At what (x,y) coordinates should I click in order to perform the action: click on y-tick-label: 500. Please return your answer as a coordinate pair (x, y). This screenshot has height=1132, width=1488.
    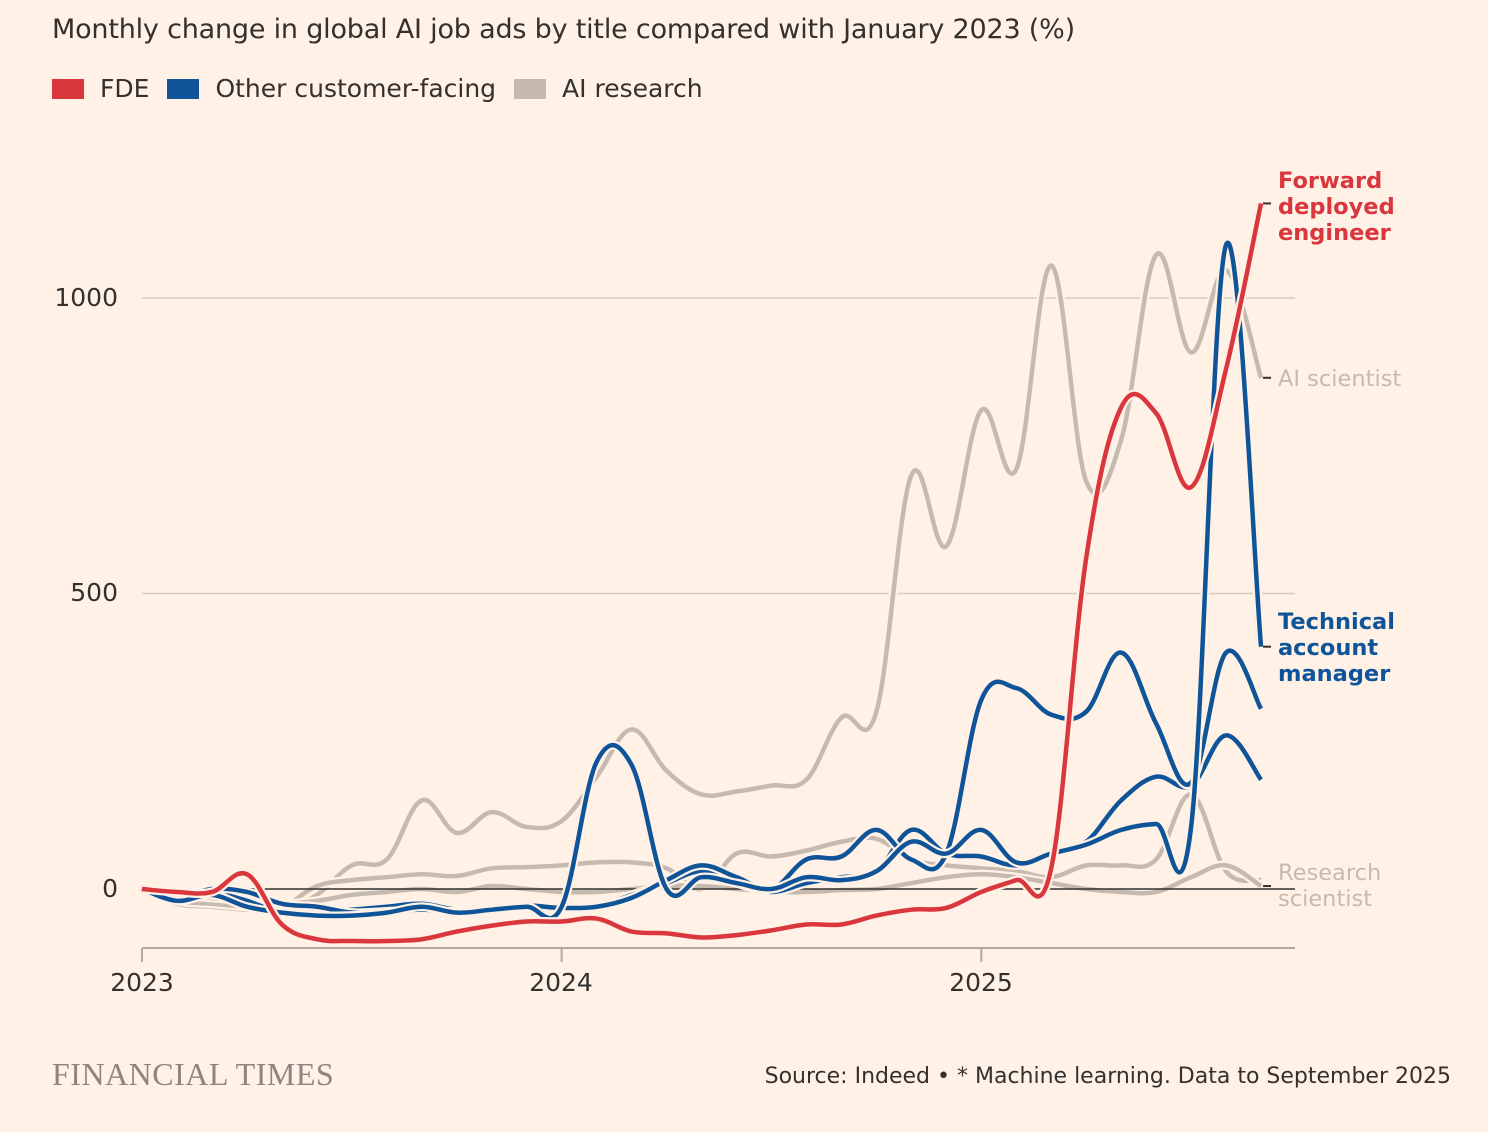
    Looking at the image, I should click on (94, 592).